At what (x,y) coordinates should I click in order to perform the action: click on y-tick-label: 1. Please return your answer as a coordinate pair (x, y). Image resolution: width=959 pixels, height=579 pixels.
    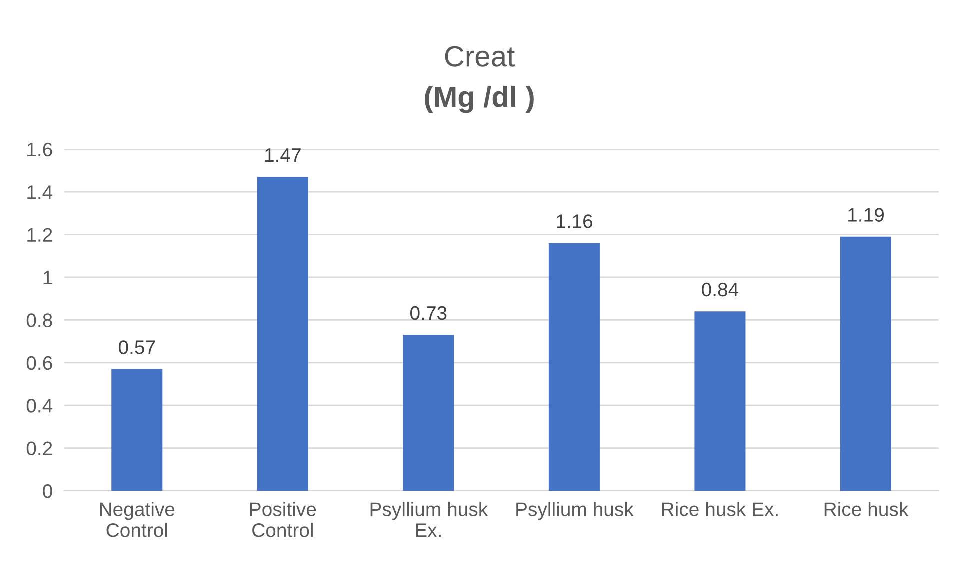
    Looking at the image, I should click on (48, 278).